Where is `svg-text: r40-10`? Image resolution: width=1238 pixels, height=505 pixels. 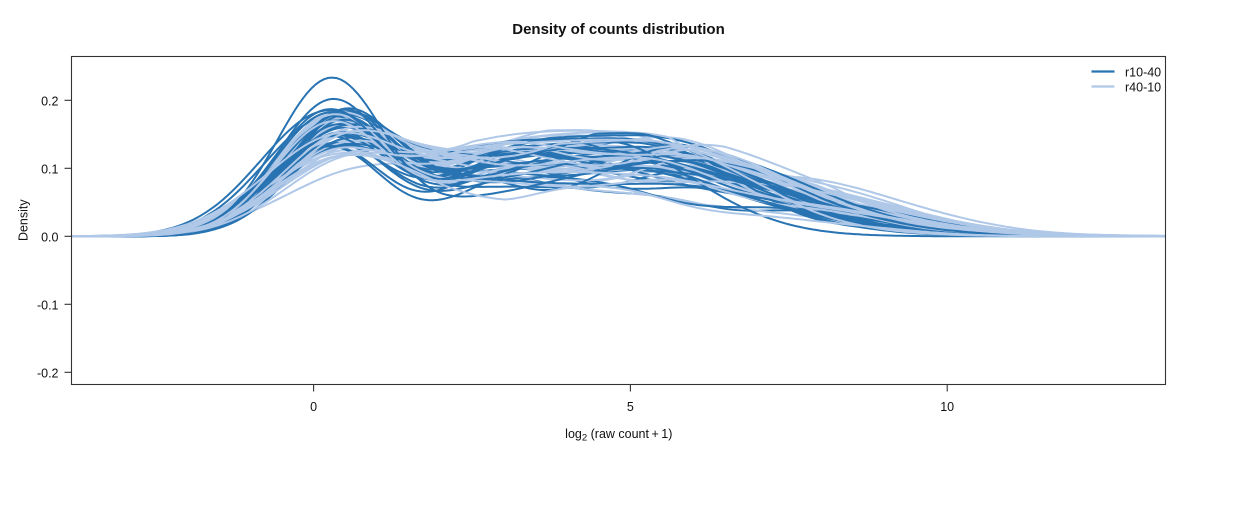 svg-text: r40-10 is located at coordinates (1143, 87).